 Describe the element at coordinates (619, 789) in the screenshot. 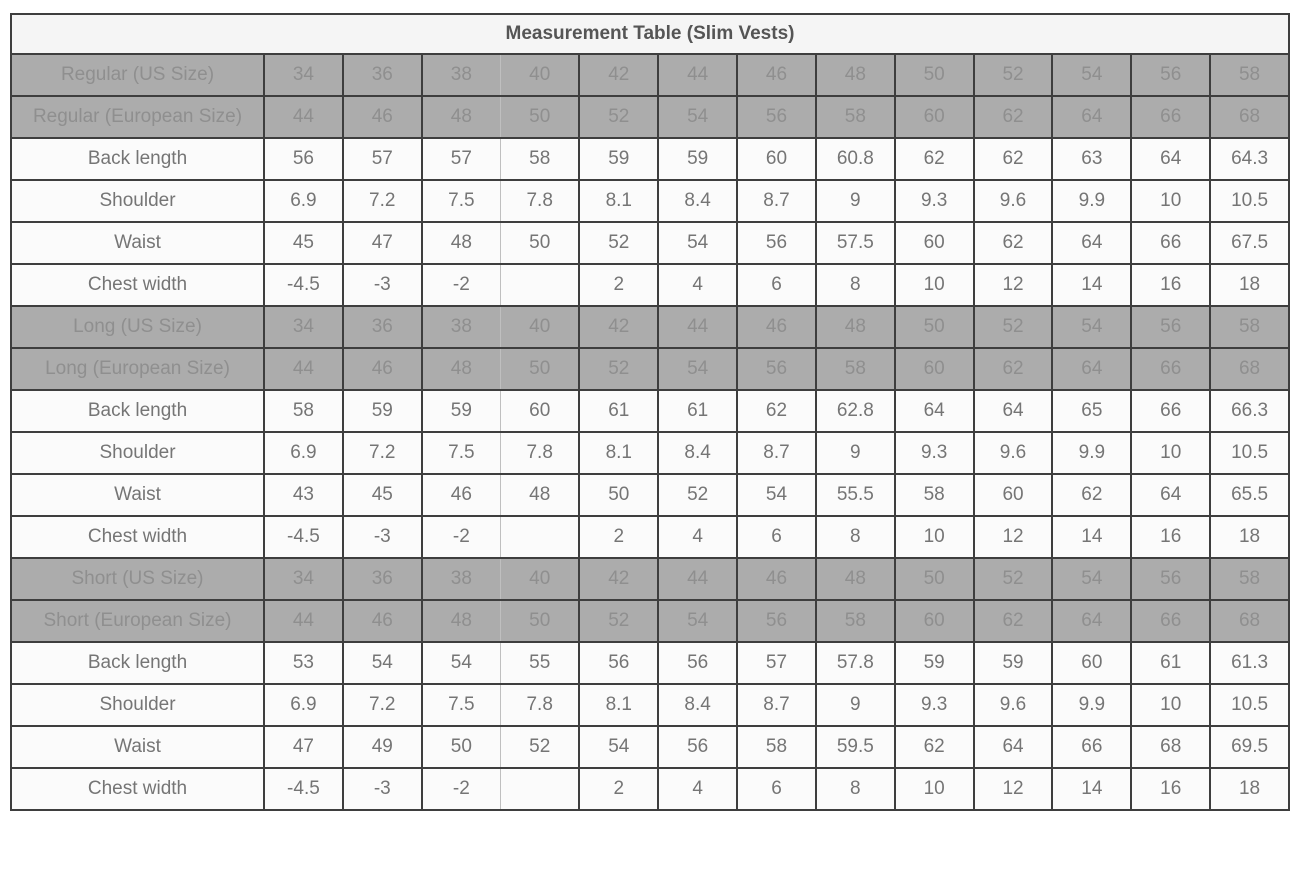

I see `value-cell: 2` at that location.